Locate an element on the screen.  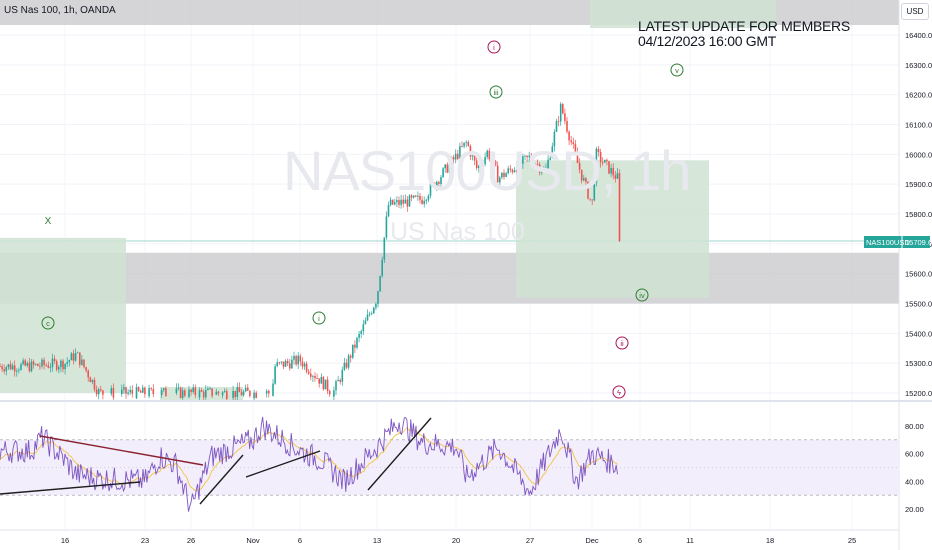
wave-label: i is located at coordinates (494, 47).